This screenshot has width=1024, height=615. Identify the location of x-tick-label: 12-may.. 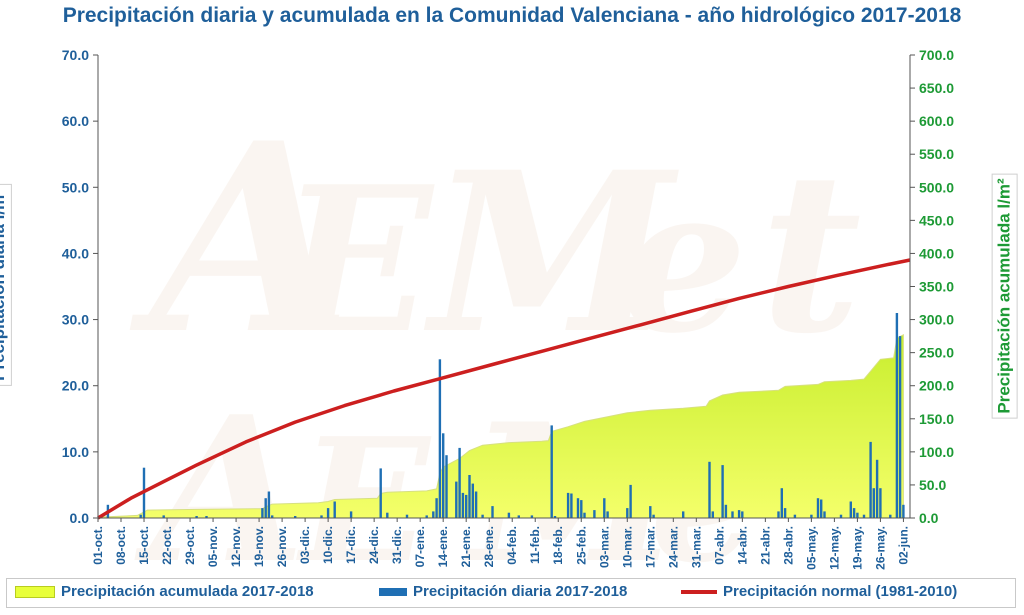
(834, 548).